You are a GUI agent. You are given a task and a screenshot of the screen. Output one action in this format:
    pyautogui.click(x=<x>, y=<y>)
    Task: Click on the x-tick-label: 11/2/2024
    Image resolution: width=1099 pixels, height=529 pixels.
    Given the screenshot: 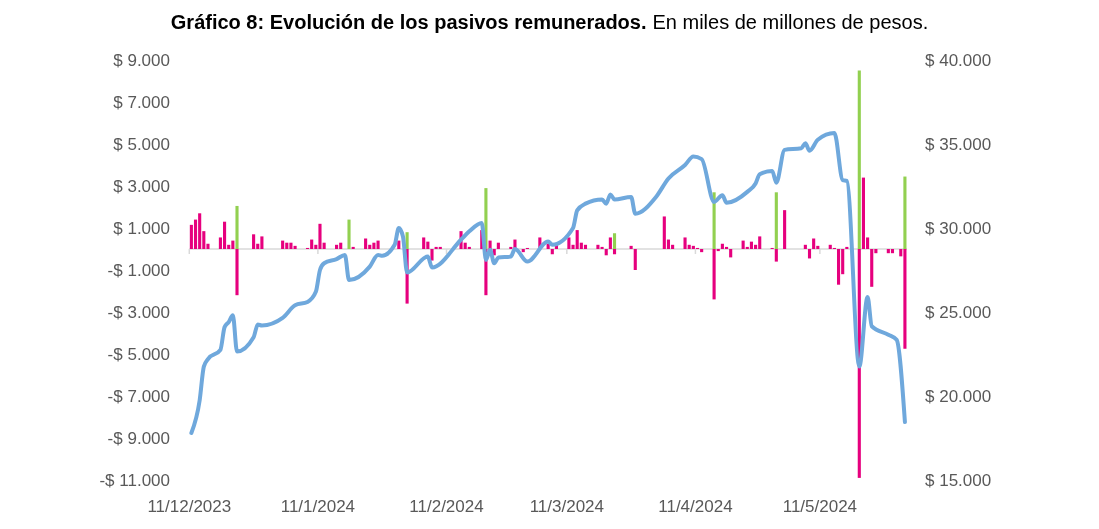 What is the action you would take?
    pyautogui.click(x=446, y=506)
    